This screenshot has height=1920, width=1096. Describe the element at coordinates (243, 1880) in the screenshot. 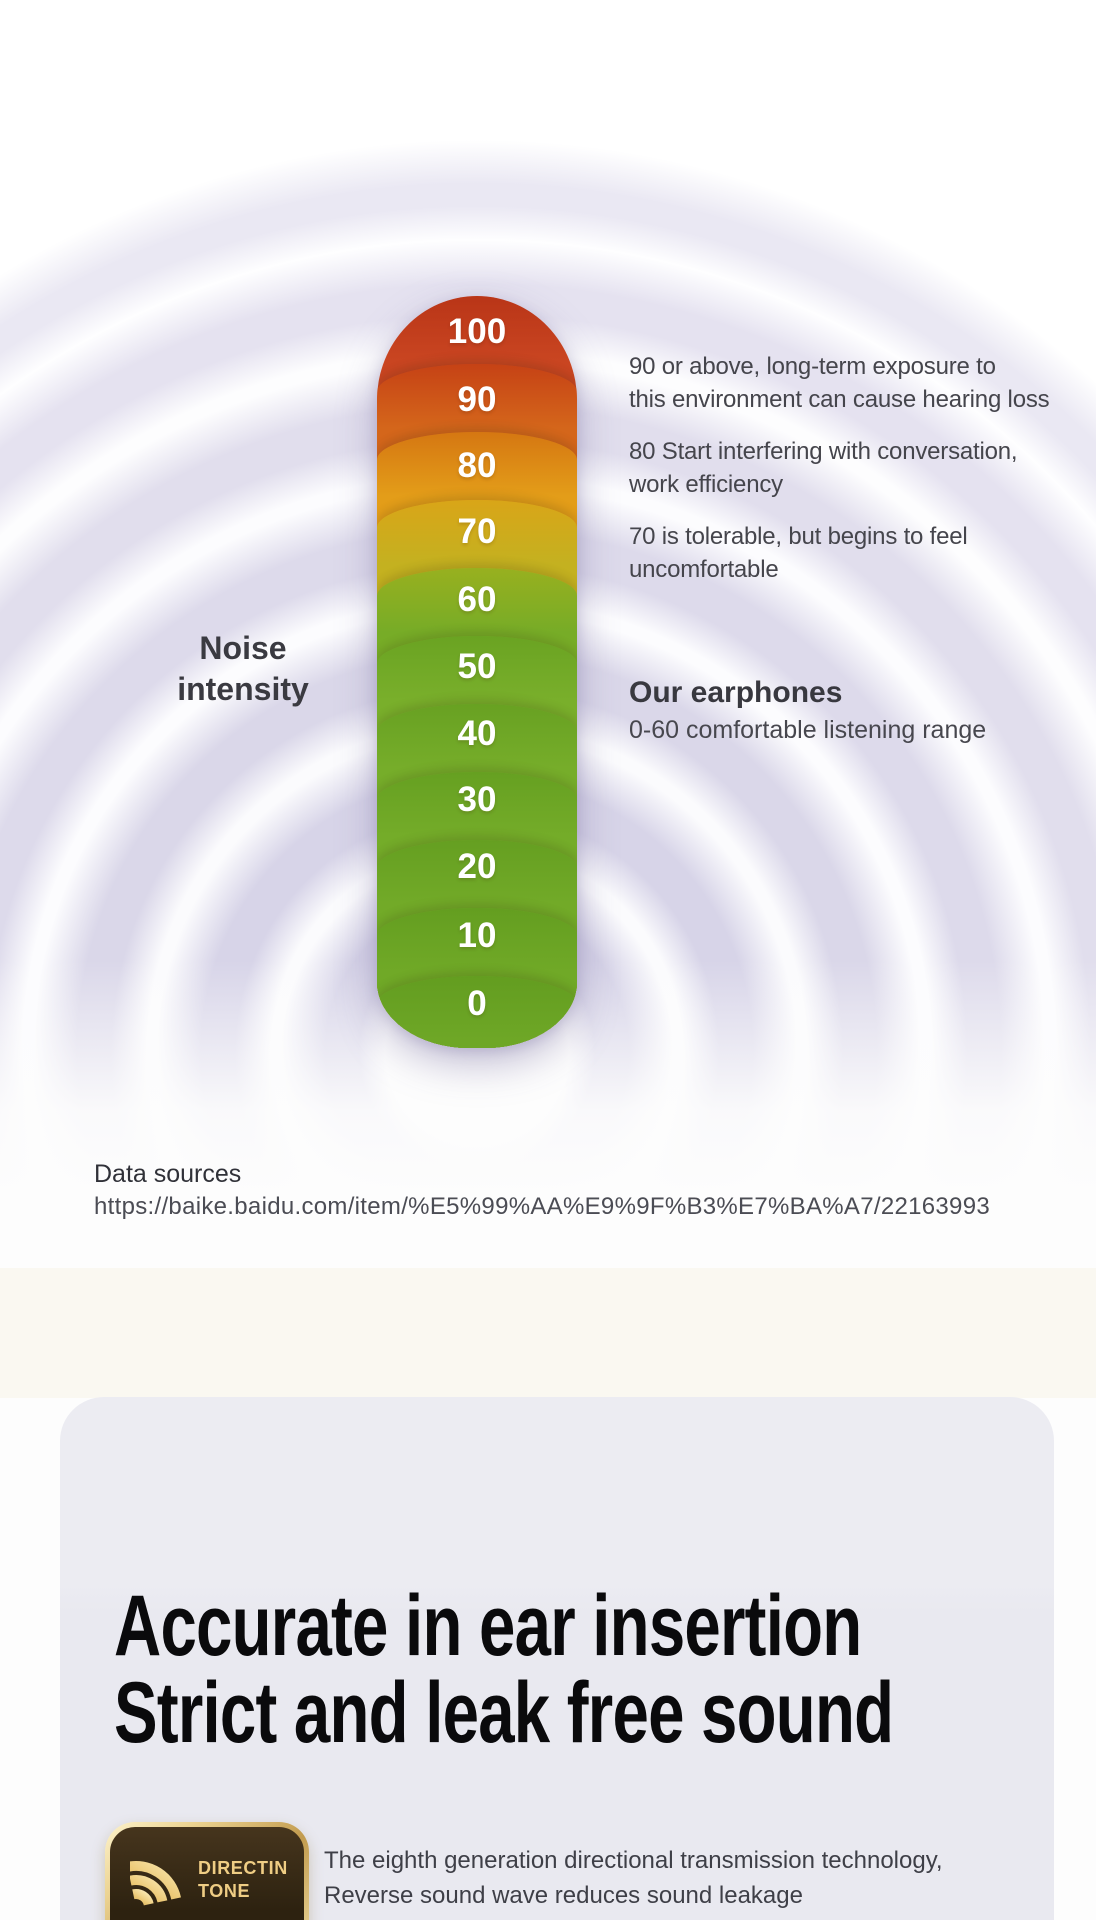

I see `badge-text: DIRECTIN TONE` at that location.